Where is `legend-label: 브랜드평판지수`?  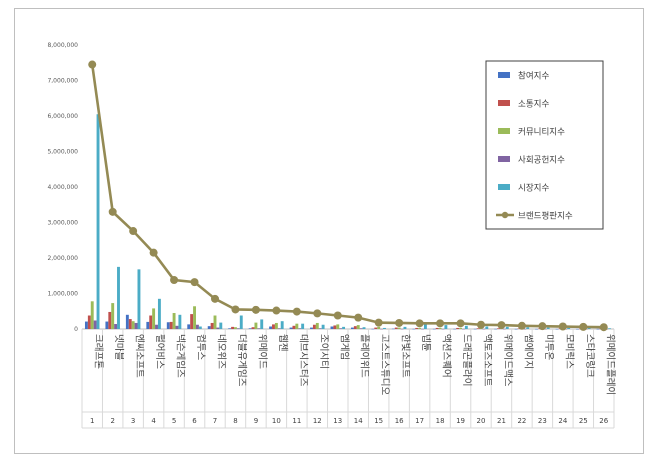 legend-label: 브랜드평판지수 is located at coordinates (545, 216).